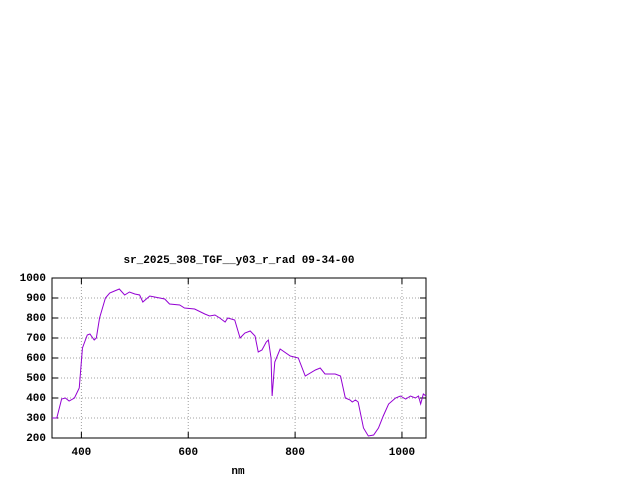 Image resolution: width=640 pixels, height=480 pixels. What do you see at coordinates (81, 453) in the screenshot?
I see `x-tick-label: 400` at bounding box center [81, 453].